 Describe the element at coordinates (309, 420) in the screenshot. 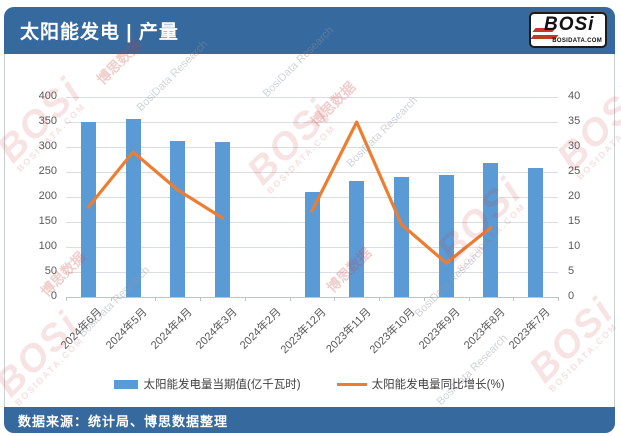

I see `footer-bar: 数据来源：统计局、博思数据整理` at that location.